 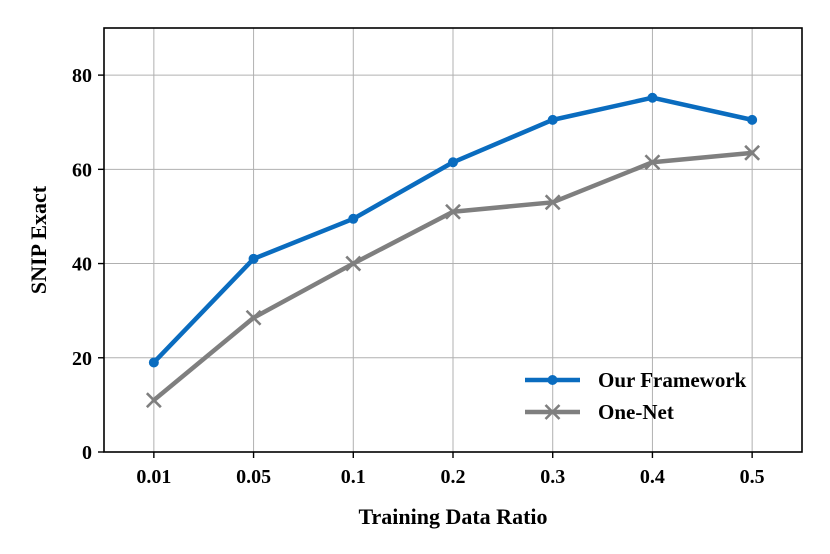 What do you see at coordinates (652, 477) in the screenshot?
I see `x-tick-label: 0.4` at bounding box center [652, 477].